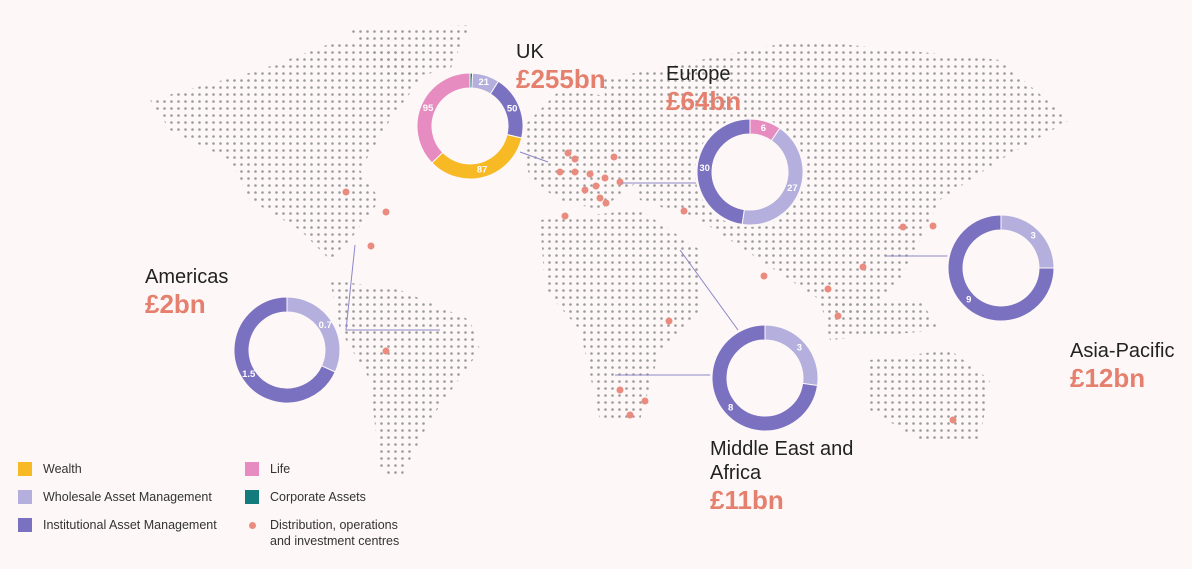 The image size is (1192, 569). Describe the element at coordinates (325, 325) in the screenshot. I see `segment-label: 0.7` at that location.